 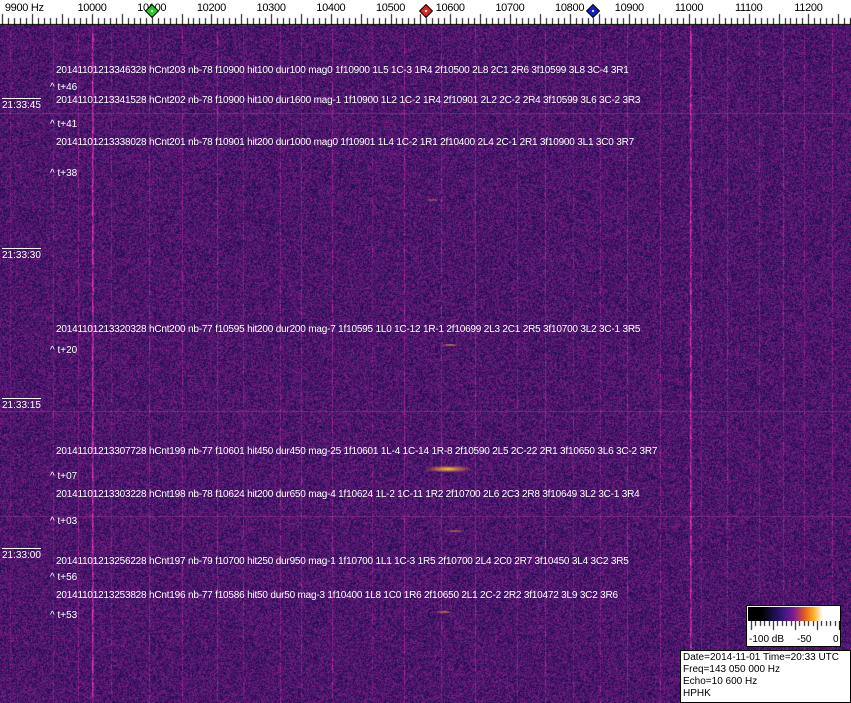 I want to click on time-offset: ^ t+20, so click(x=64, y=350).